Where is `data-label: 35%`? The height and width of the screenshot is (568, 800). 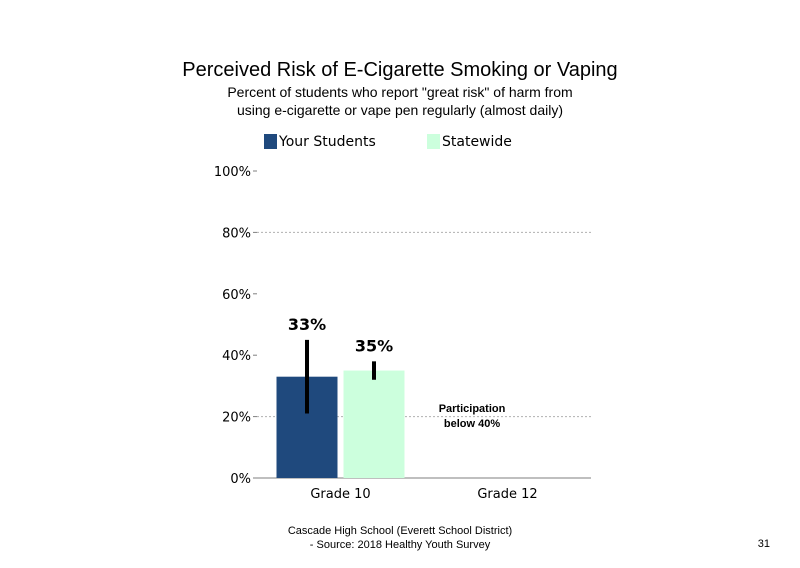 data-label: 35% is located at coordinates (374, 345).